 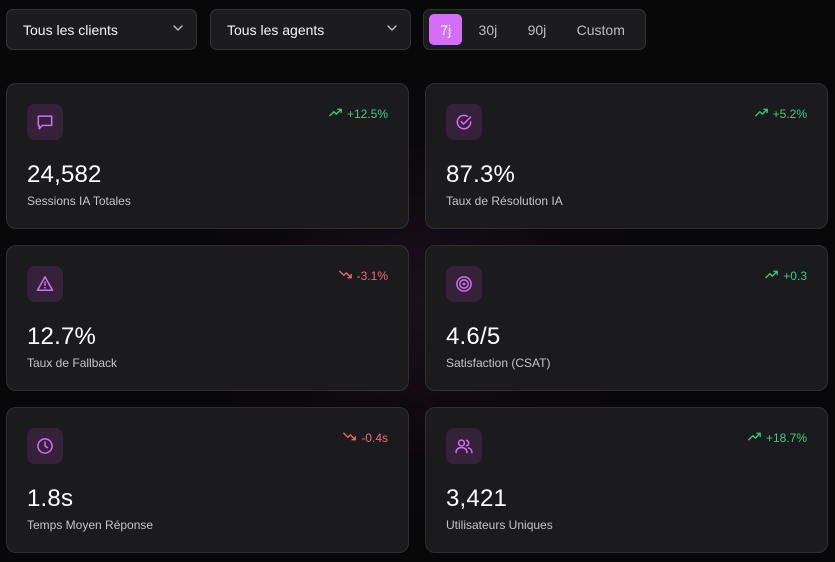 I want to click on chat-bubble-icon, so click(x=45, y=122).